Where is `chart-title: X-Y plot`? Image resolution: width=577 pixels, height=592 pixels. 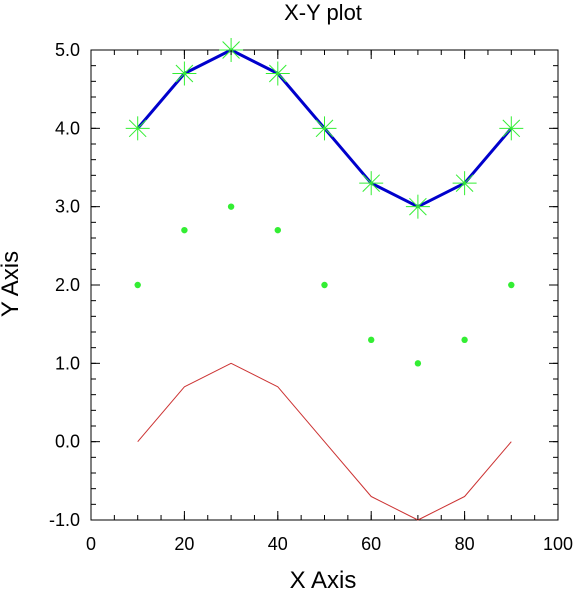 chart-title: X-Y plot is located at coordinates (323, 12).